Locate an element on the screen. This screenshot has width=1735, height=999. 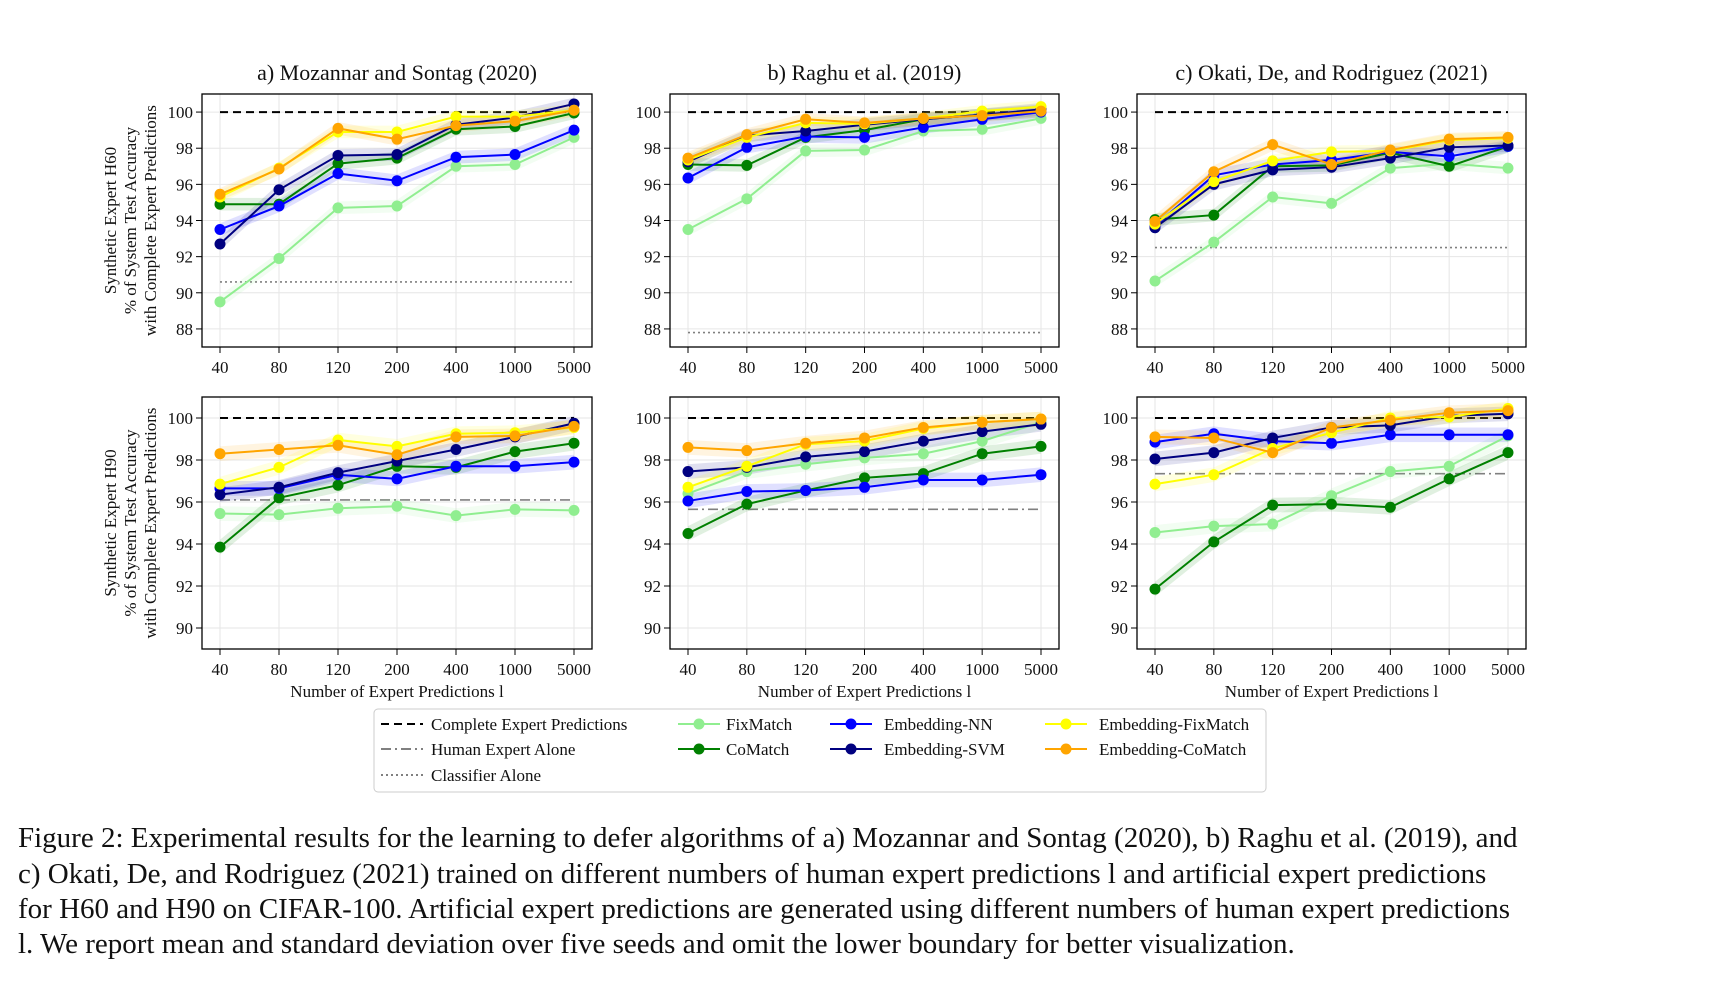
legend-label: FixMatch is located at coordinates (759, 724).